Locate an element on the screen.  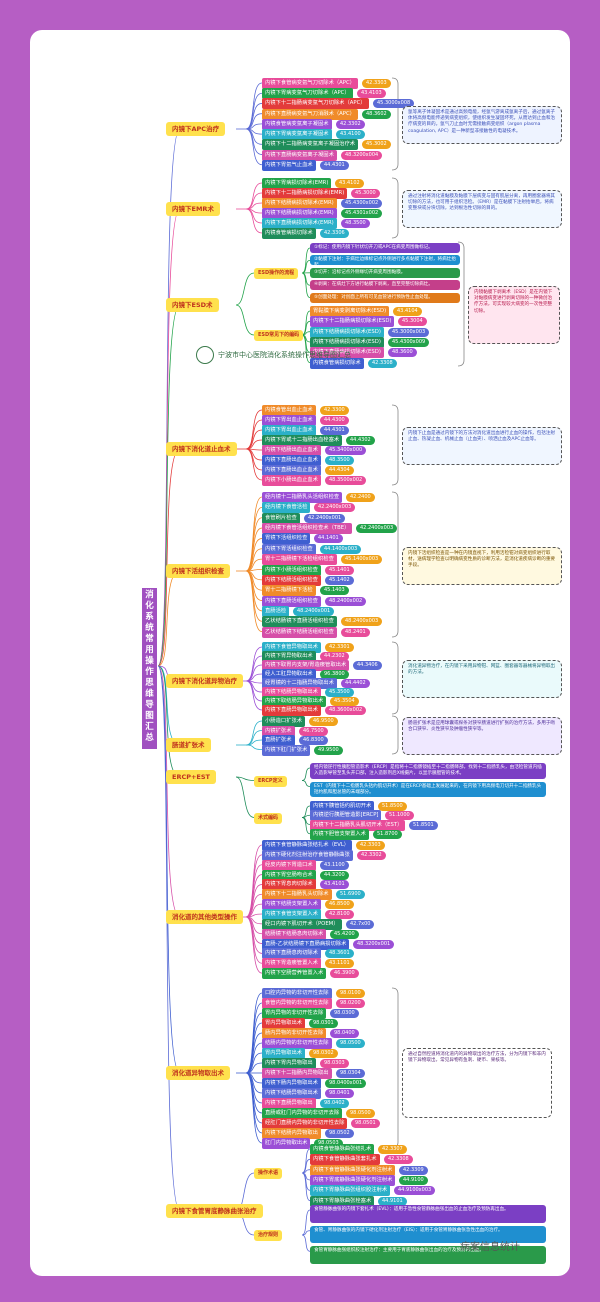
item-code: 51.1000 is located at coordinates (399, 816).